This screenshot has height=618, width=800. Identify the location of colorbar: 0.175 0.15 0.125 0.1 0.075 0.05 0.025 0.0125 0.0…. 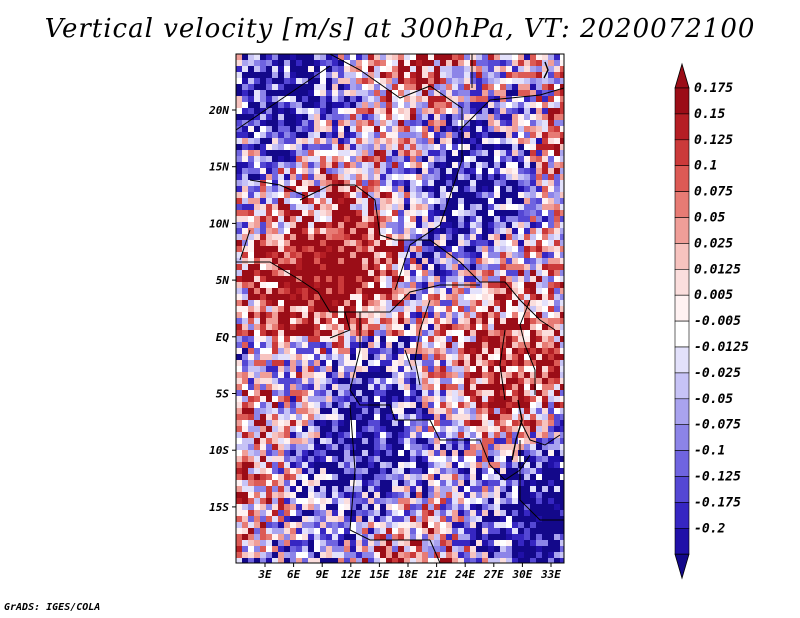
(711, 321).